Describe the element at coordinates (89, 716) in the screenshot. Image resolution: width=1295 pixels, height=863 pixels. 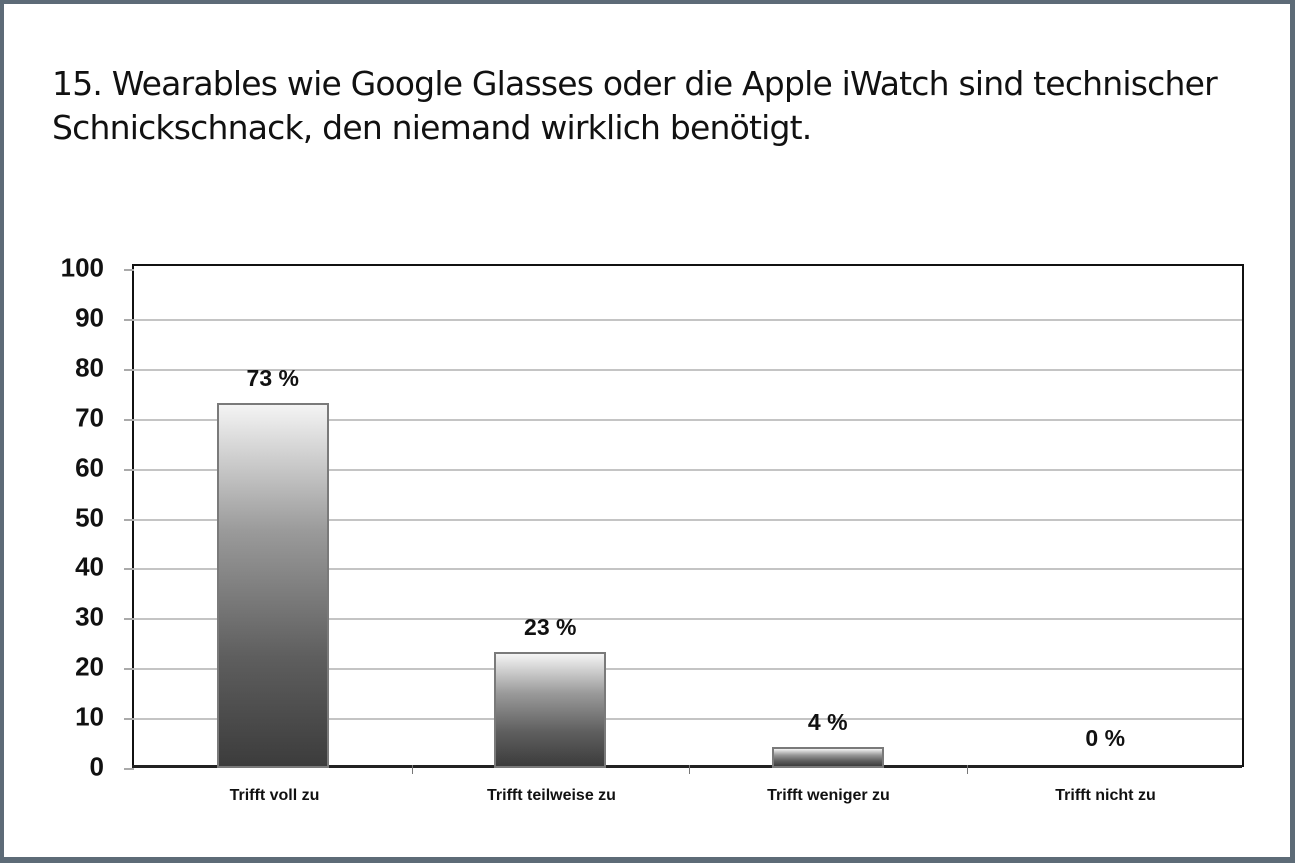
I see `y-tick-label: 10` at that location.